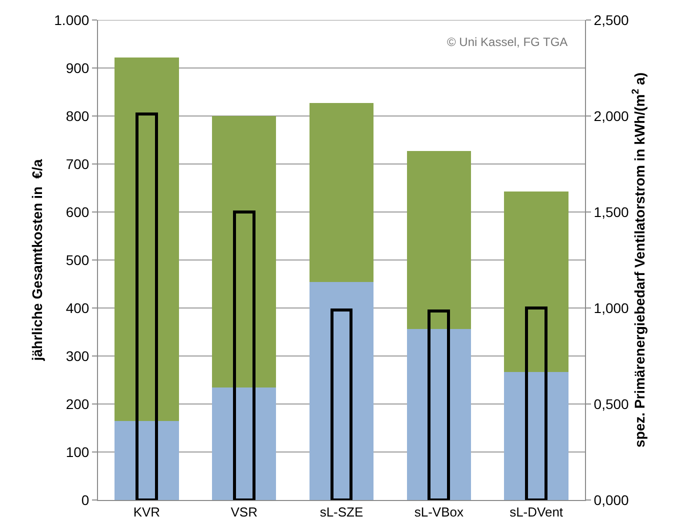  I want to click on y-tick-label: 100, so click(78, 452).